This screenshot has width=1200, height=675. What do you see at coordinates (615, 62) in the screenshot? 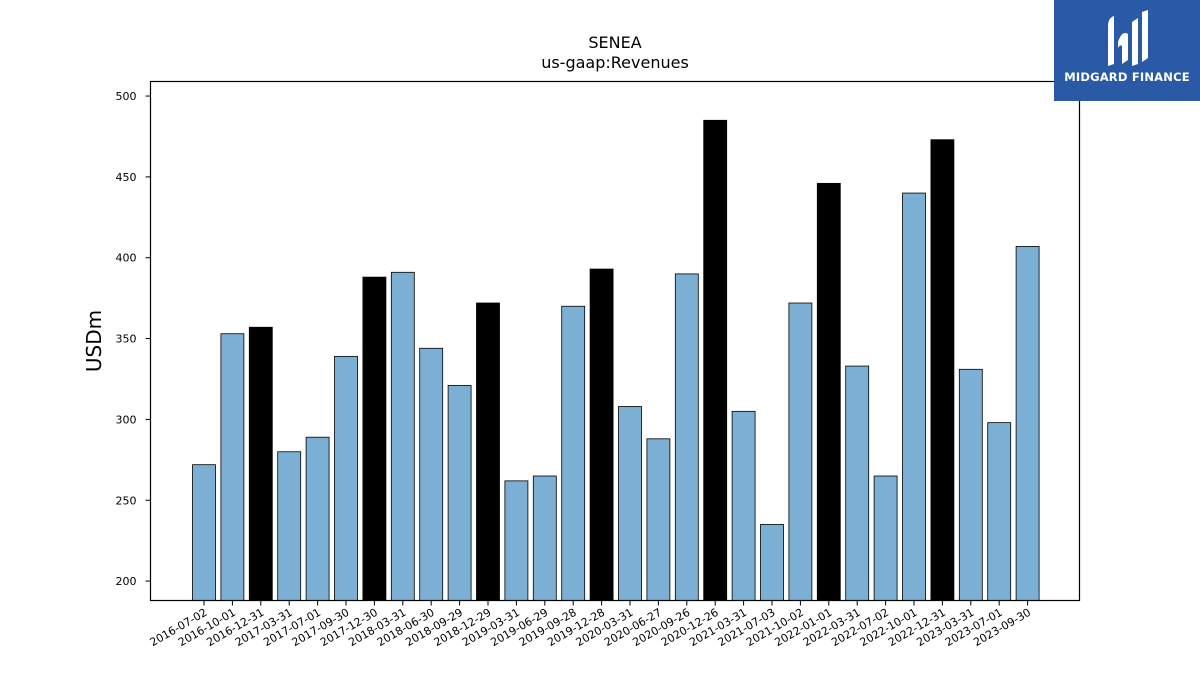
I see `chart-subtitle: us-gaap:Revenues` at bounding box center [615, 62].